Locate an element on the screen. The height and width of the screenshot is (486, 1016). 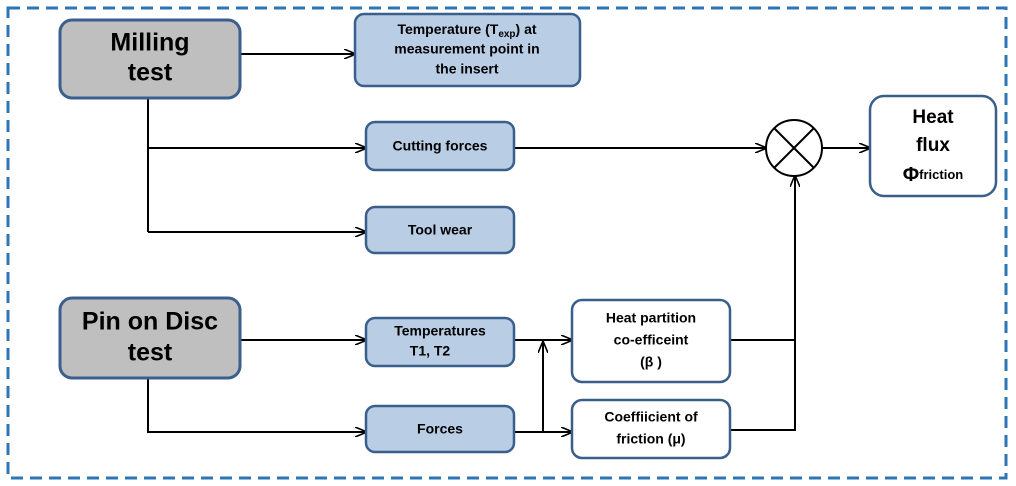
label: (β ) is located at coordinates (651, 362).